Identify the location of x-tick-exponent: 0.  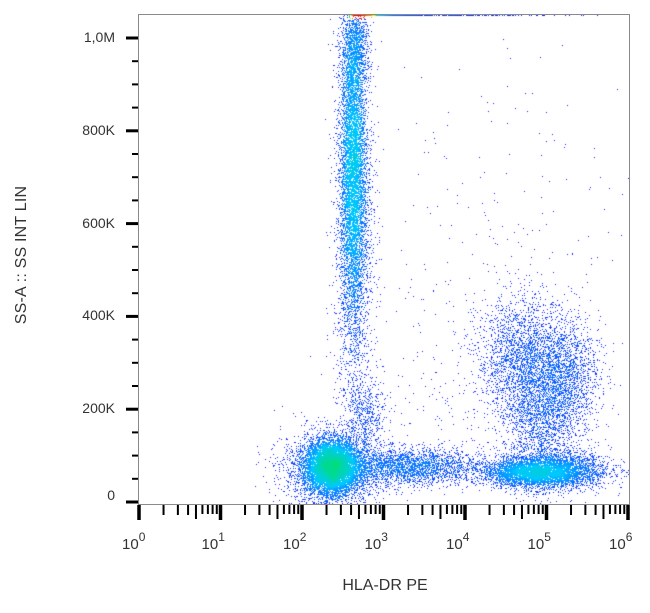
(142, 537).